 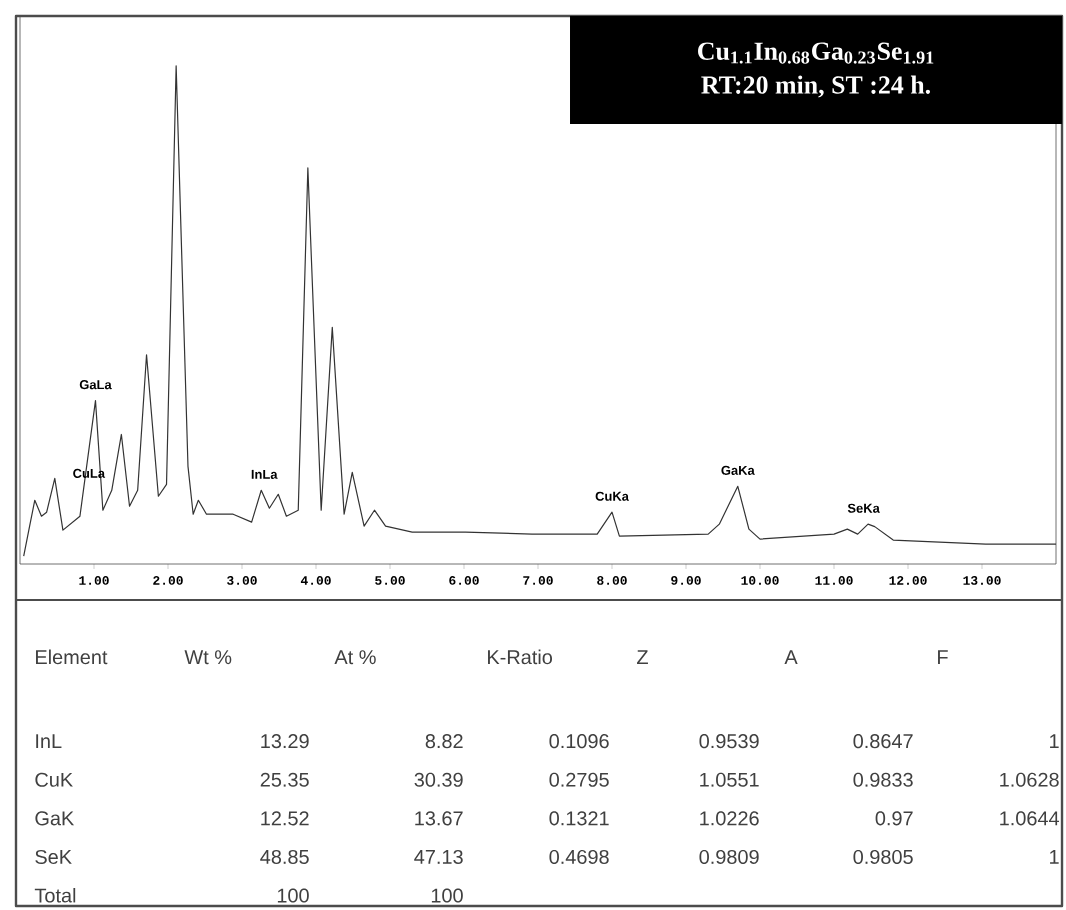 What do you see at coordinates (55, 818) in the screenshot?
I see `text: GaK` at bounding box center [55, 818].